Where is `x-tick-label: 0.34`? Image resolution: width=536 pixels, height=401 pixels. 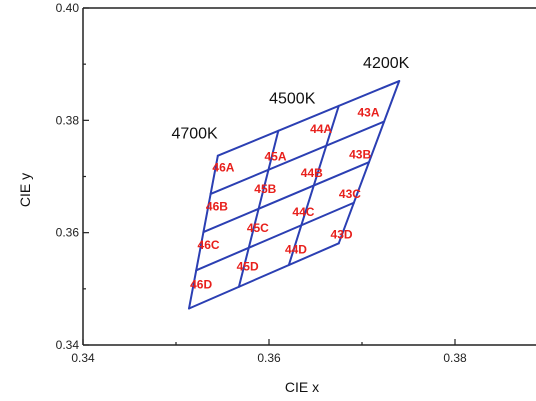
x-tick-label: 0.34 is located at coordinates (83, 358).